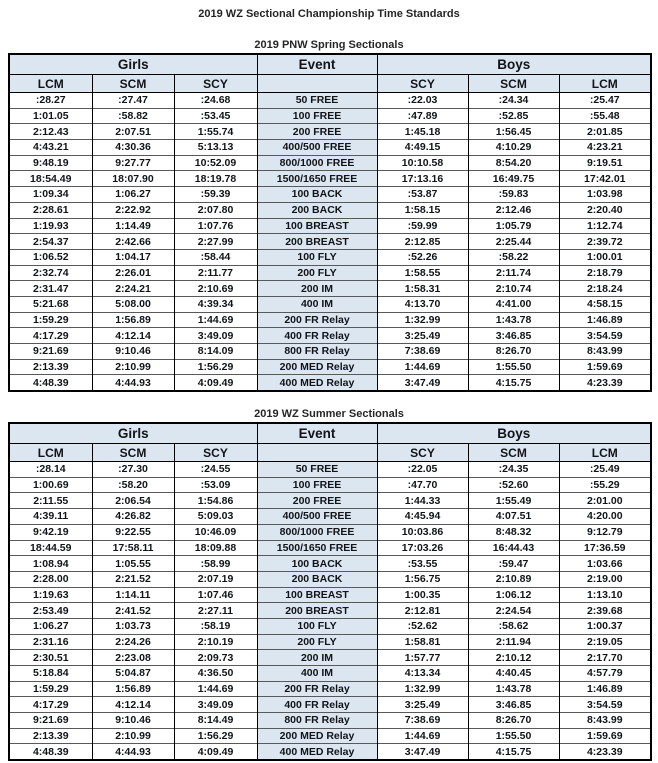 The height and width of the screenshot is (763, 658). I want to click on time-cell: 2:10.12, so click(513, 657).